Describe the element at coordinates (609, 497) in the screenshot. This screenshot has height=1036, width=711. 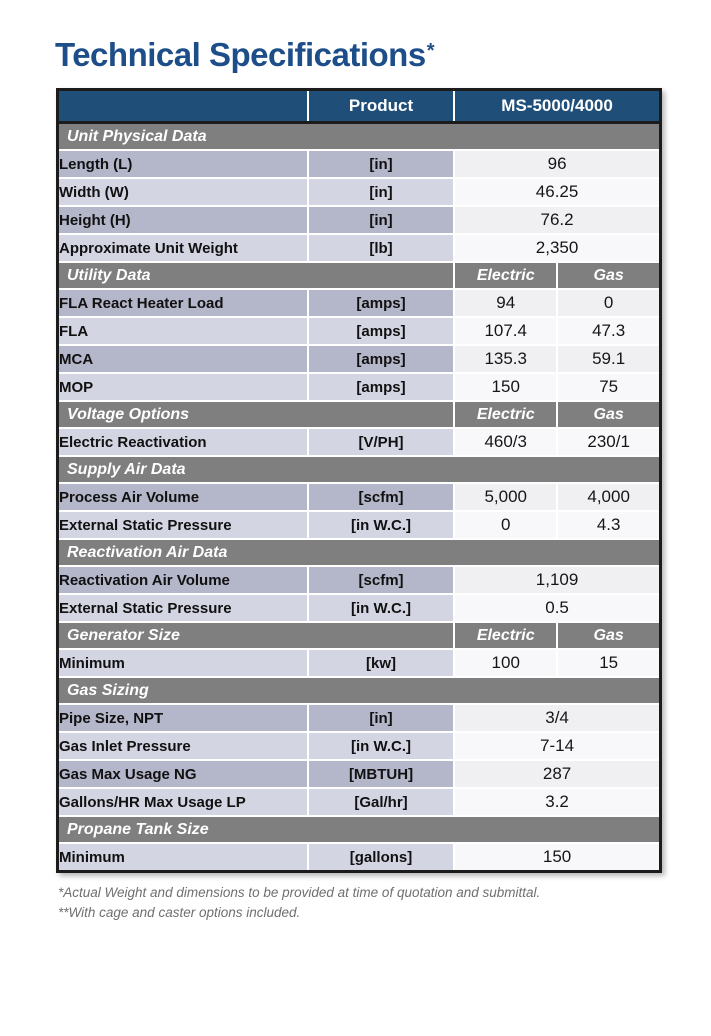
I see `row-value-gas: 4,000` at that location.